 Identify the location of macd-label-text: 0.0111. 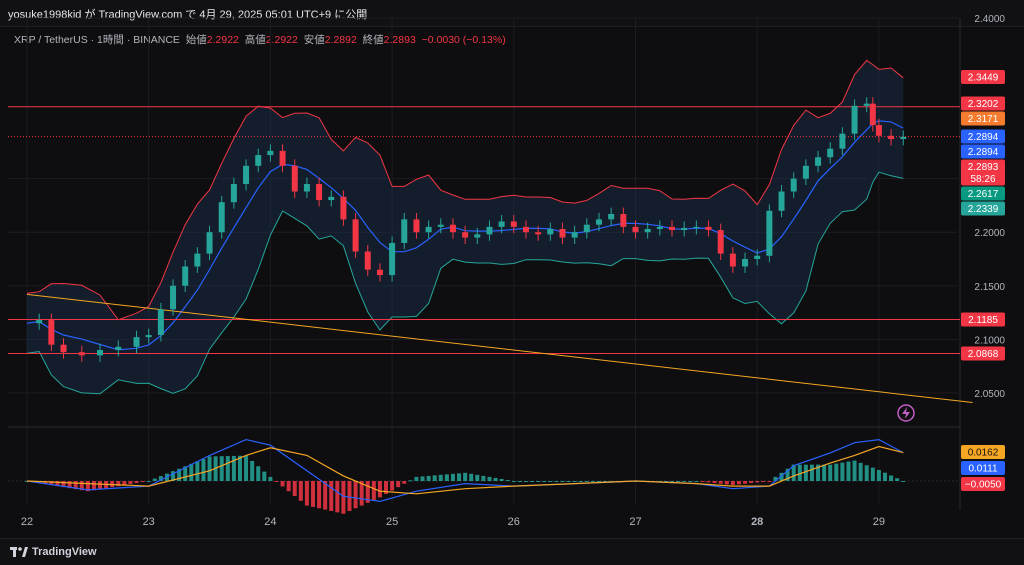
(983, 469).